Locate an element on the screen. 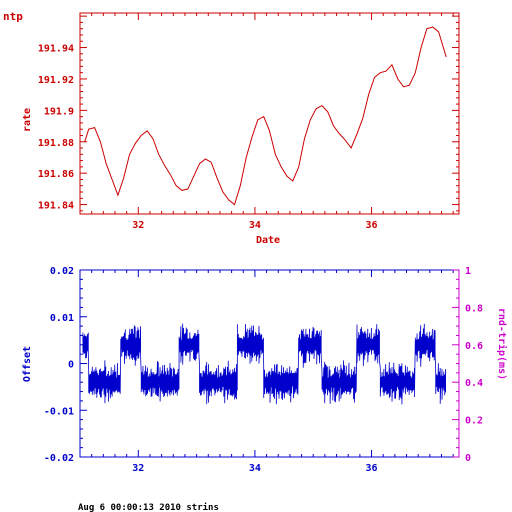 This screenshot has height=512, width=512. rate-y-tick-label: 191.9 is located at coordinates (59, 111).